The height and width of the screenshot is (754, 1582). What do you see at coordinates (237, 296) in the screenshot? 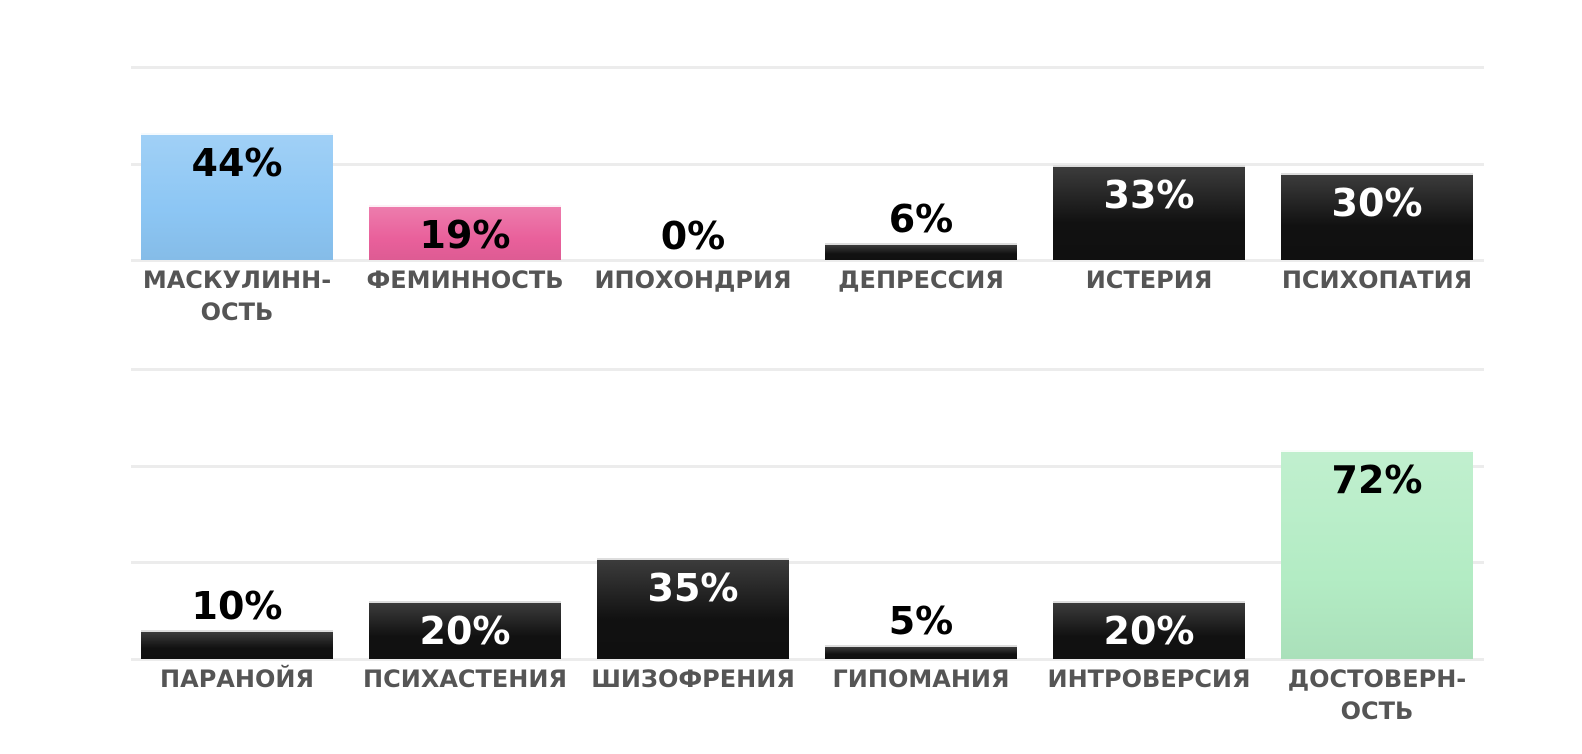
I see `category-label: МАСКУЛИНН- ОСТЬ` at bounding box center [237, 296].